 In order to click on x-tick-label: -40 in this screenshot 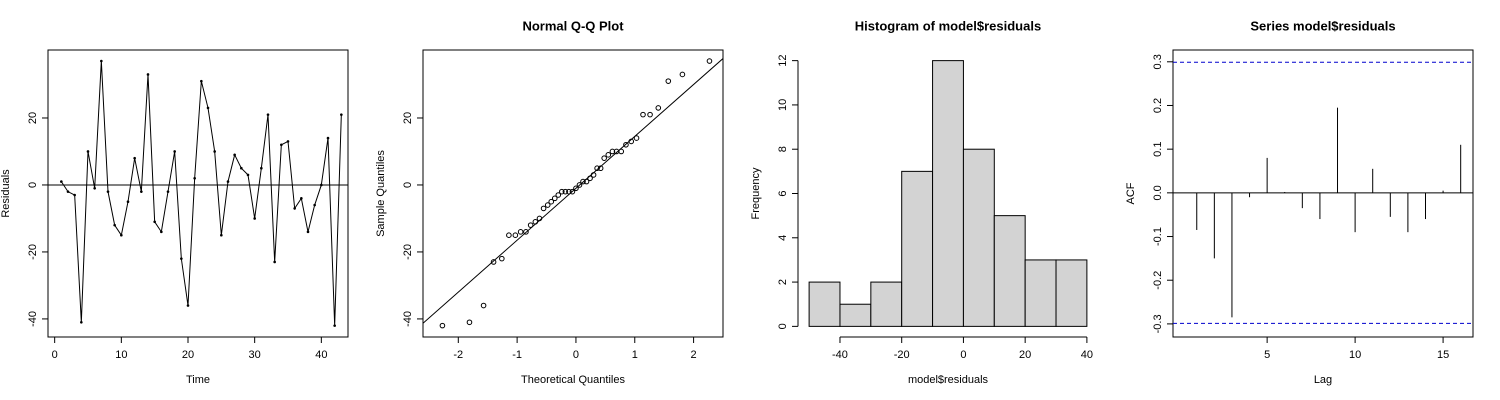, I will do `click(840, 355)`.